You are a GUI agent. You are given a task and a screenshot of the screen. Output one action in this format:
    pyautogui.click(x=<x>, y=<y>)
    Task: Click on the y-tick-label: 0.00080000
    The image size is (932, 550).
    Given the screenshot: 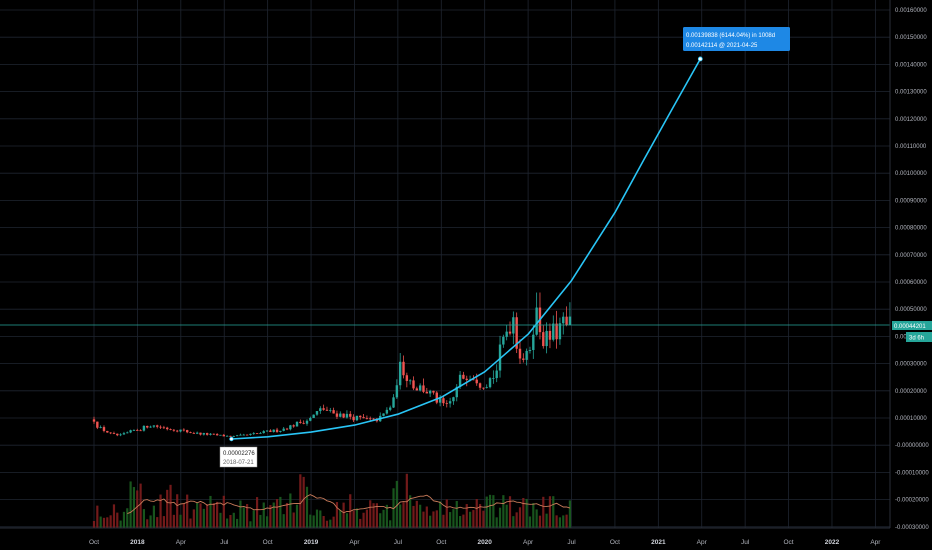 What is the action you would take?
    pyautogui.click(x=911, y=229)
    